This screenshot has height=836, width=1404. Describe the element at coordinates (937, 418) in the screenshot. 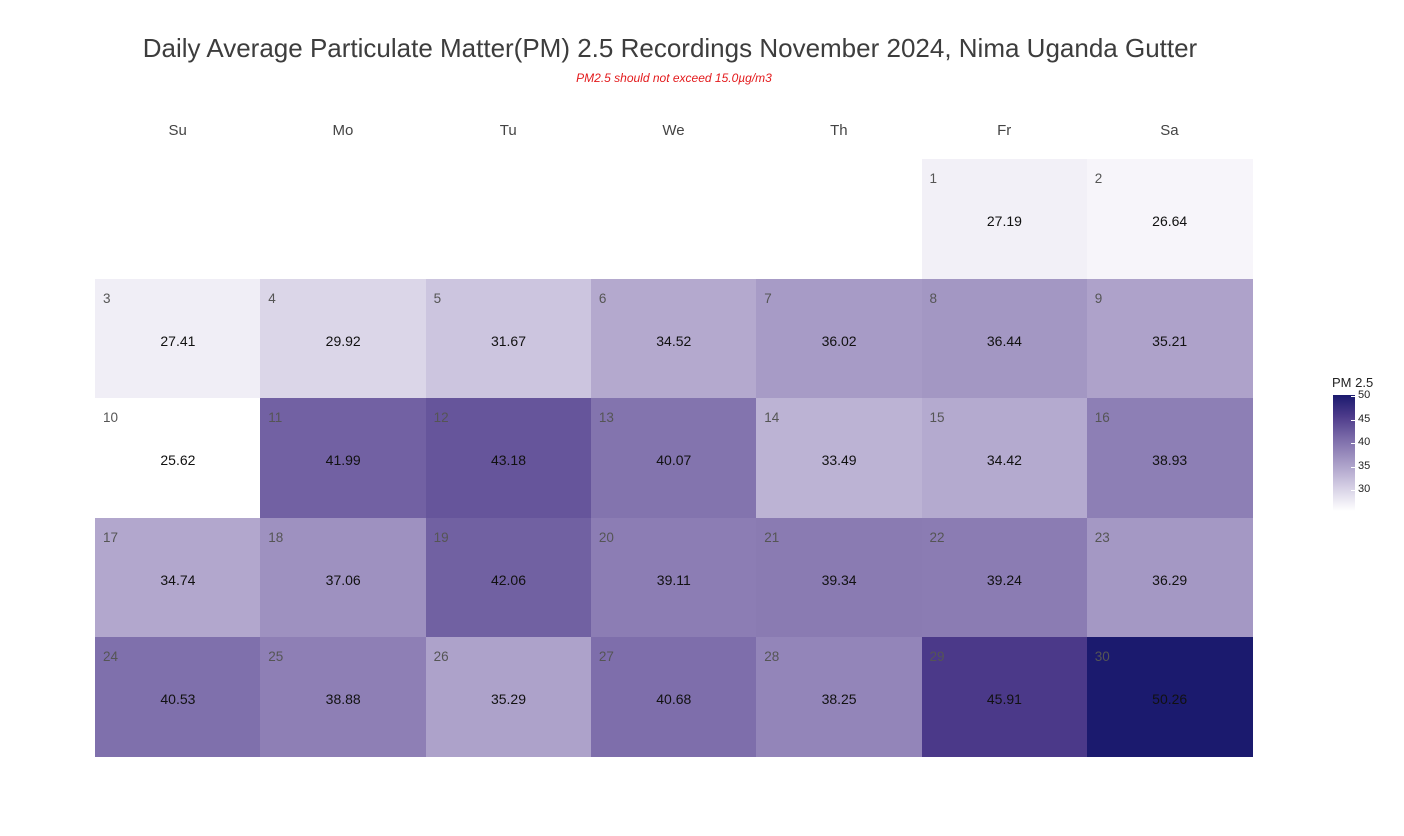

I see `day-number: 15` at that location.